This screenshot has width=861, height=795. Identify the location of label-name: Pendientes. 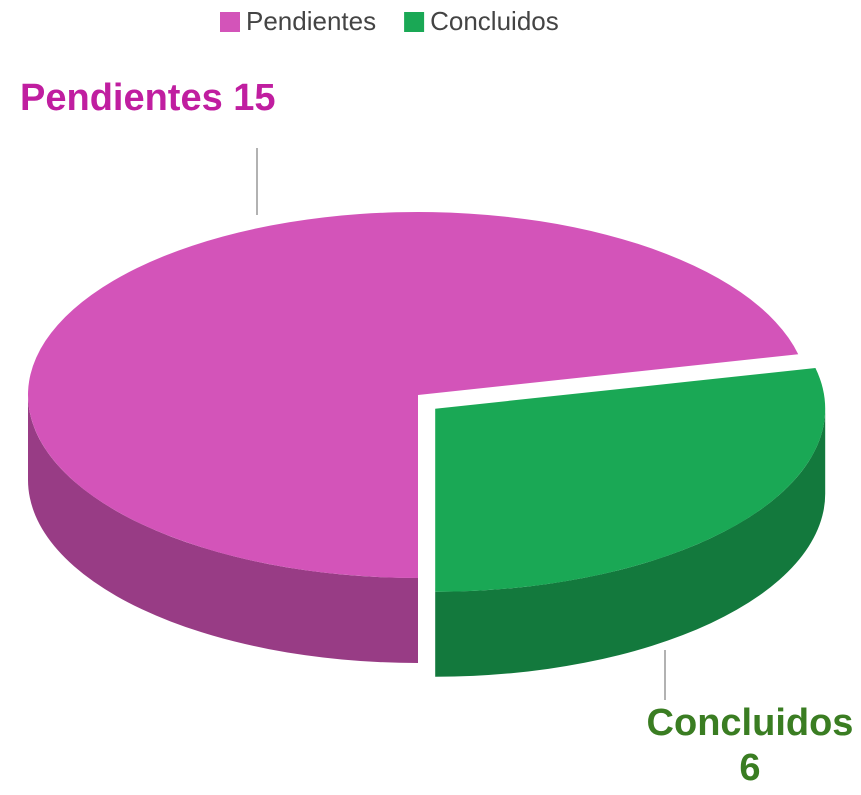
(121, 98).